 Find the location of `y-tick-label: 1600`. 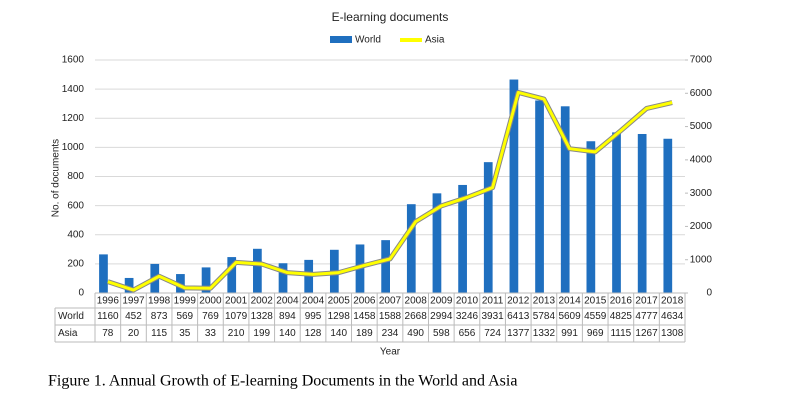

y-tick-label: 1600 is located at coordinates (73, 60).